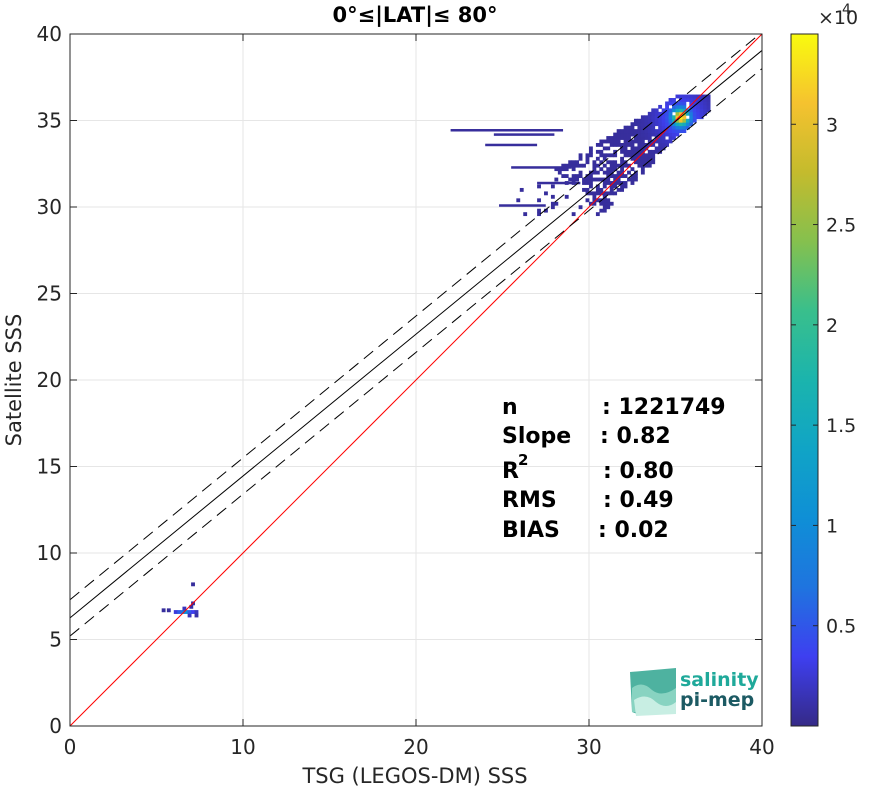  Describe the element at coordinates (49, 467) in the screenshot. I see `y-tick-label: 15` at that location.